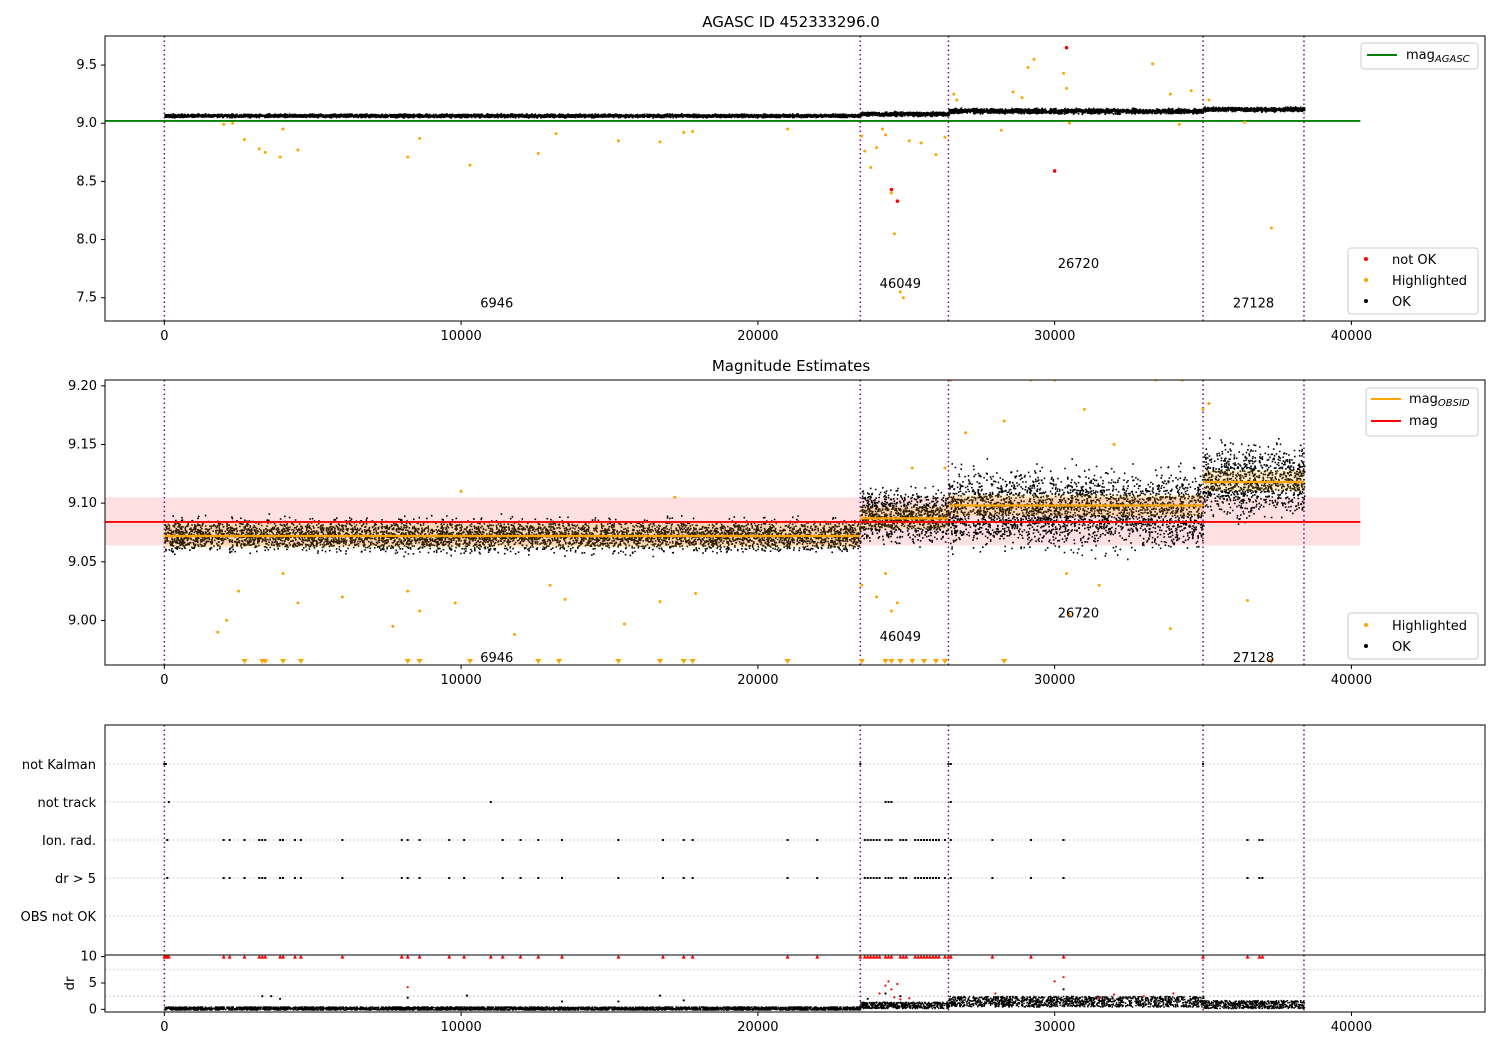 Image resolution: width=1500 pixels, height=1050 pixels. What do you see at coordinates (82, 503) in the screenshot?
I see `y-tick-label: 9.10` at bounding box center [82, 503].